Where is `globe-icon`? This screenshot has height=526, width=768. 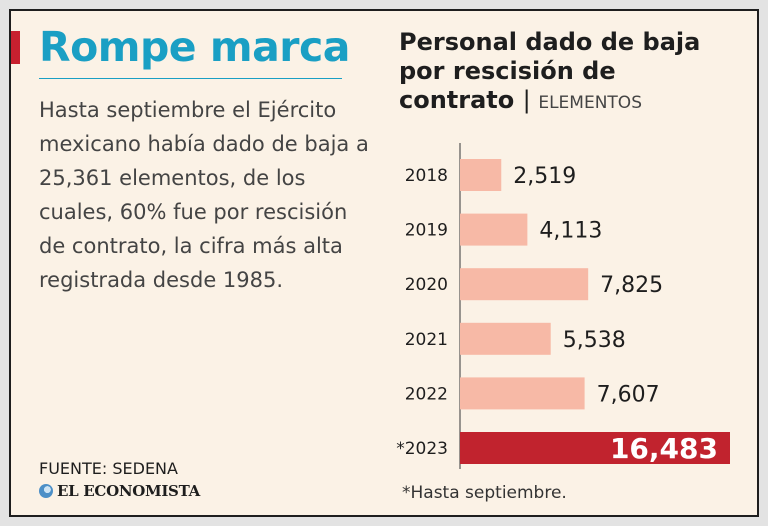 globe-icon is located at coordinates (46, 491).